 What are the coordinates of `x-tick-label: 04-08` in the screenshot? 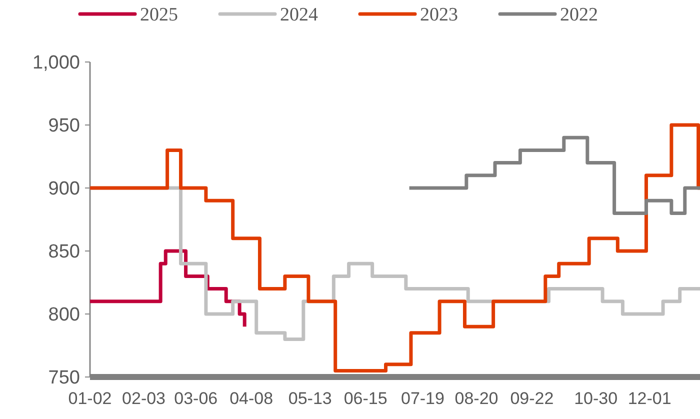 It's located at (252, 398).